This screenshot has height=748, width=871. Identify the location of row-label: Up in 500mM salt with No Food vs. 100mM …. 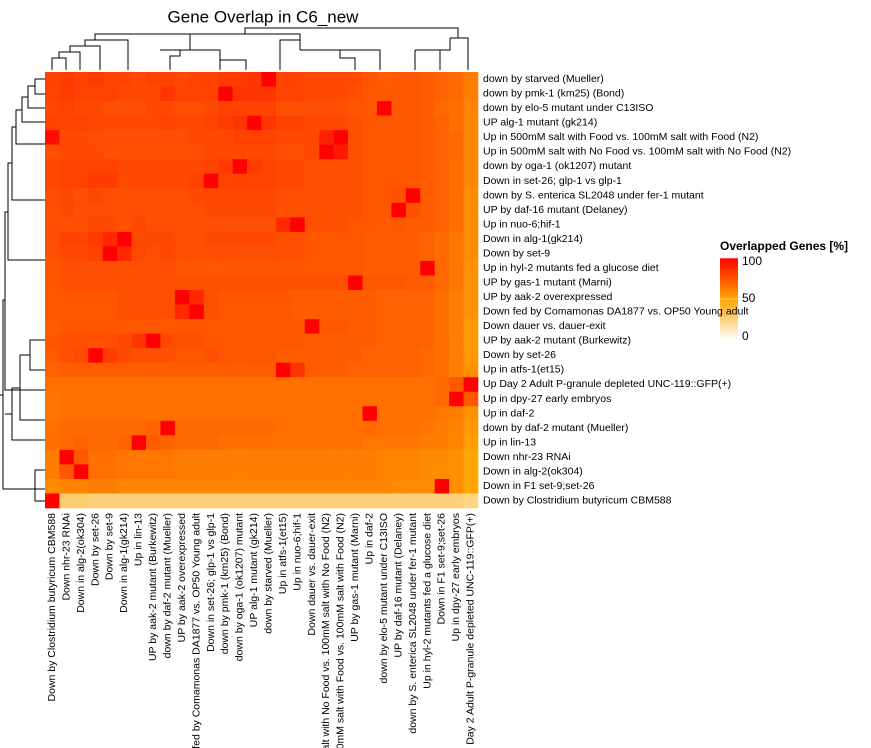
(637, 152).